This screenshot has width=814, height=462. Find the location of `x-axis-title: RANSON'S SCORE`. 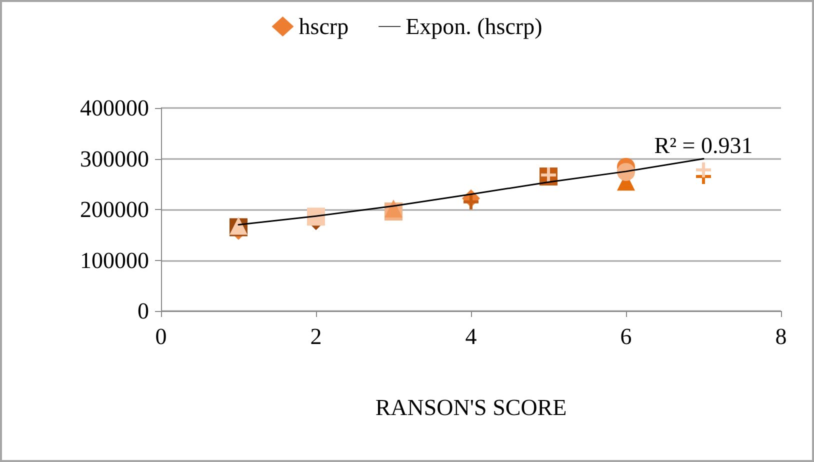

x-axis-title: RANSON'S SCORE is located at coordinates (471, 407).